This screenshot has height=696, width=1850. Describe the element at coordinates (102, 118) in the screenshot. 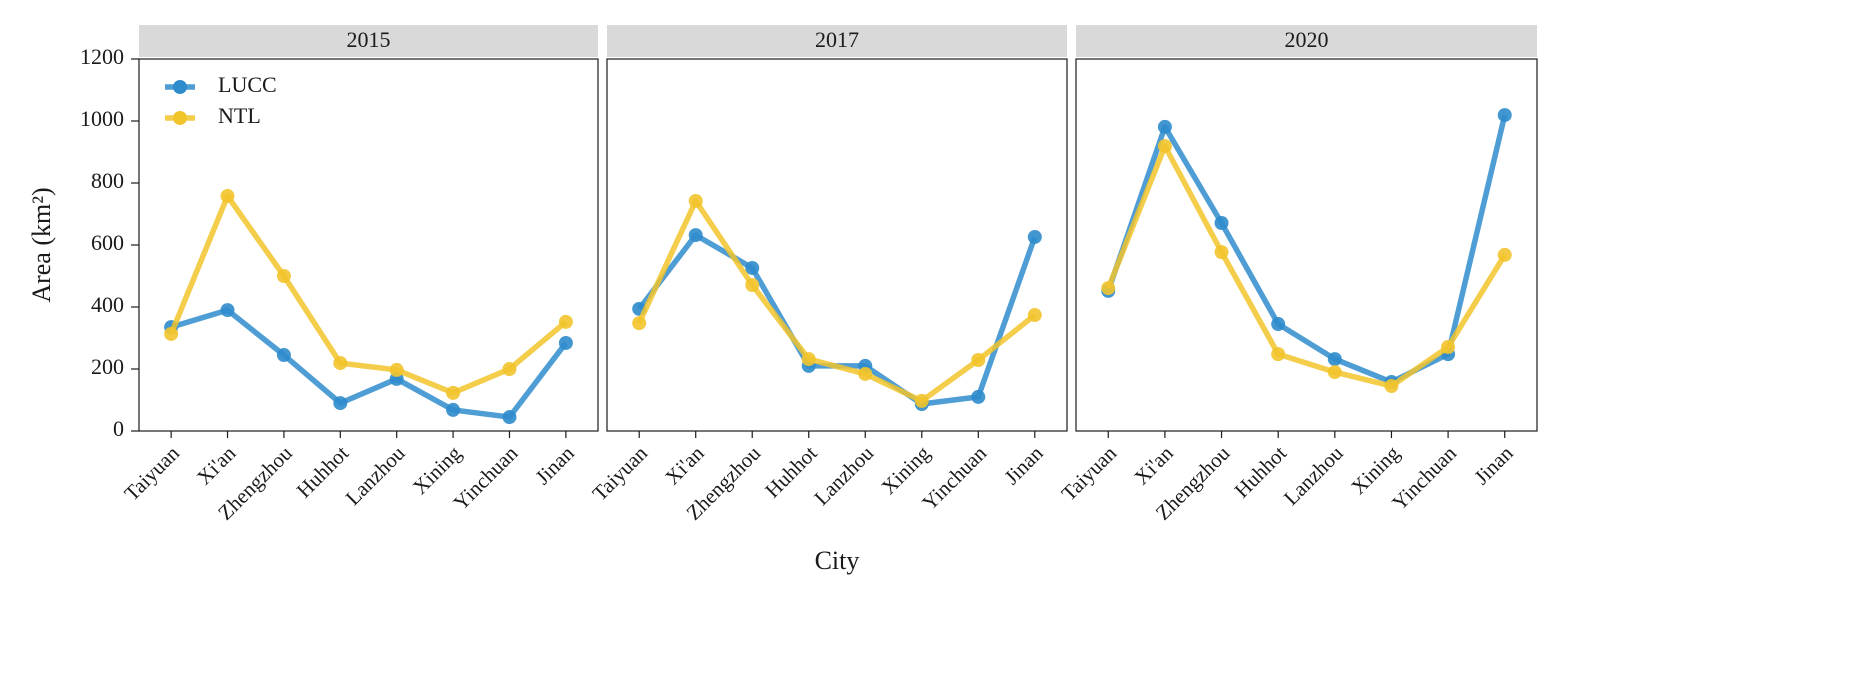

I see `y-tick-label: 1000` at that location.